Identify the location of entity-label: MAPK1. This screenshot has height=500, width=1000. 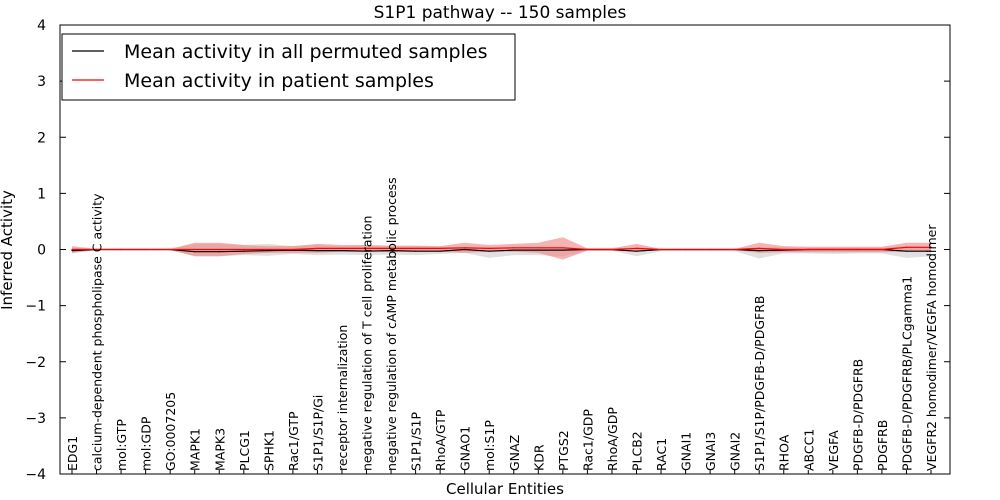
(195, 449).